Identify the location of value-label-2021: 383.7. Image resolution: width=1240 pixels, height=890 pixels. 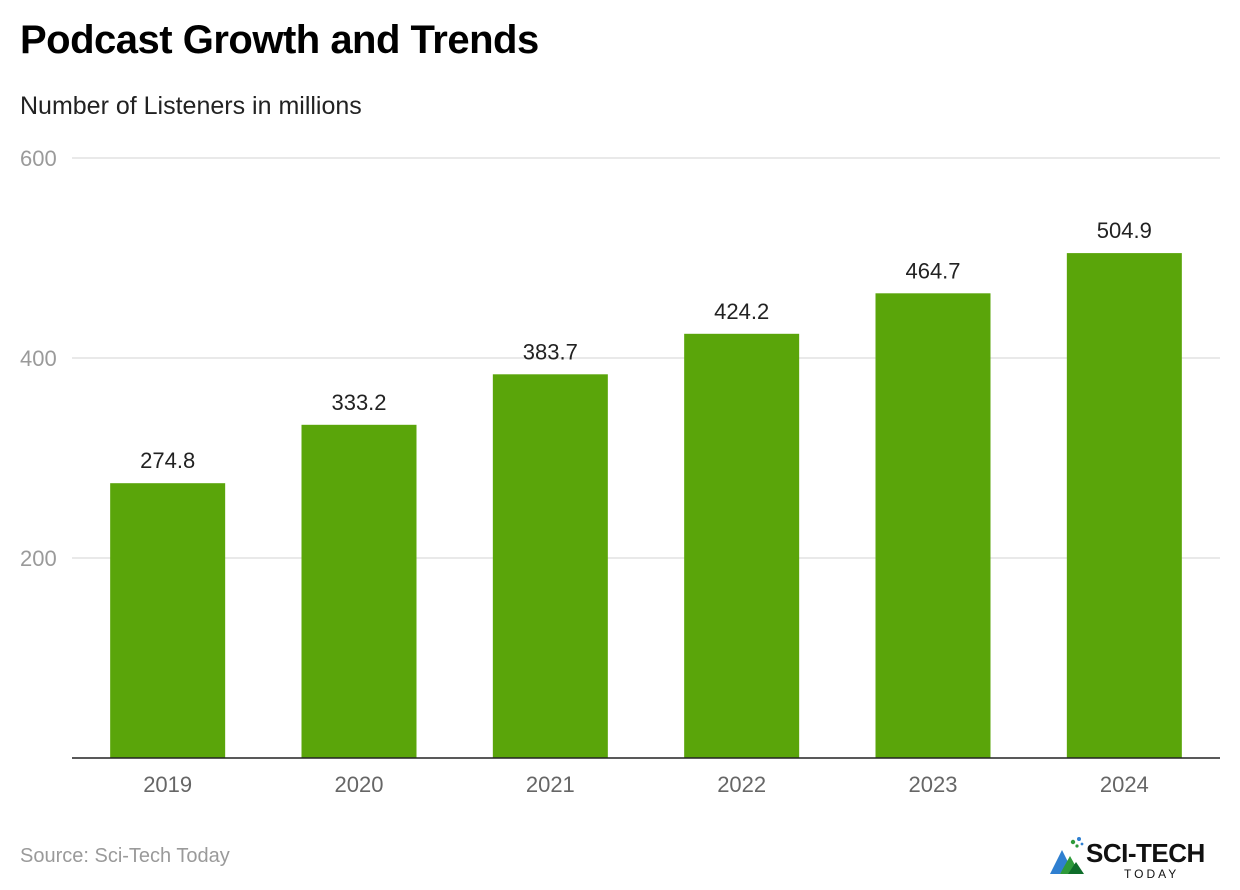
(550, 351).